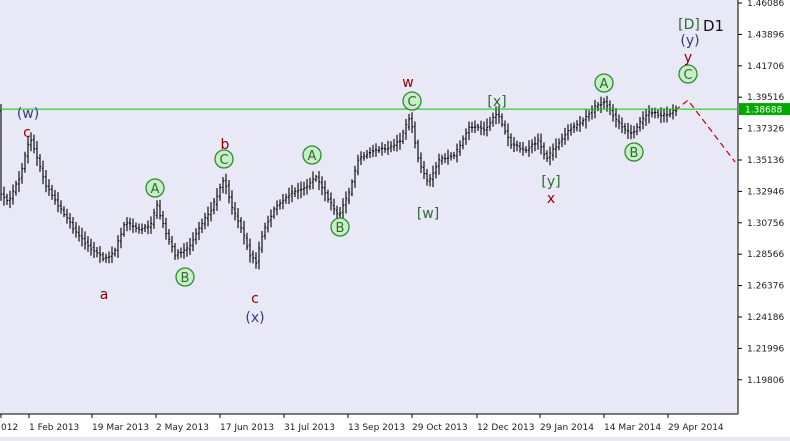 Image resolution: width=790 pixels, height=441 pixels. What do you see at coordinates (407, 83) in the screenshot?
I see `wave-label-text: w` at bounding box center [407, 83].